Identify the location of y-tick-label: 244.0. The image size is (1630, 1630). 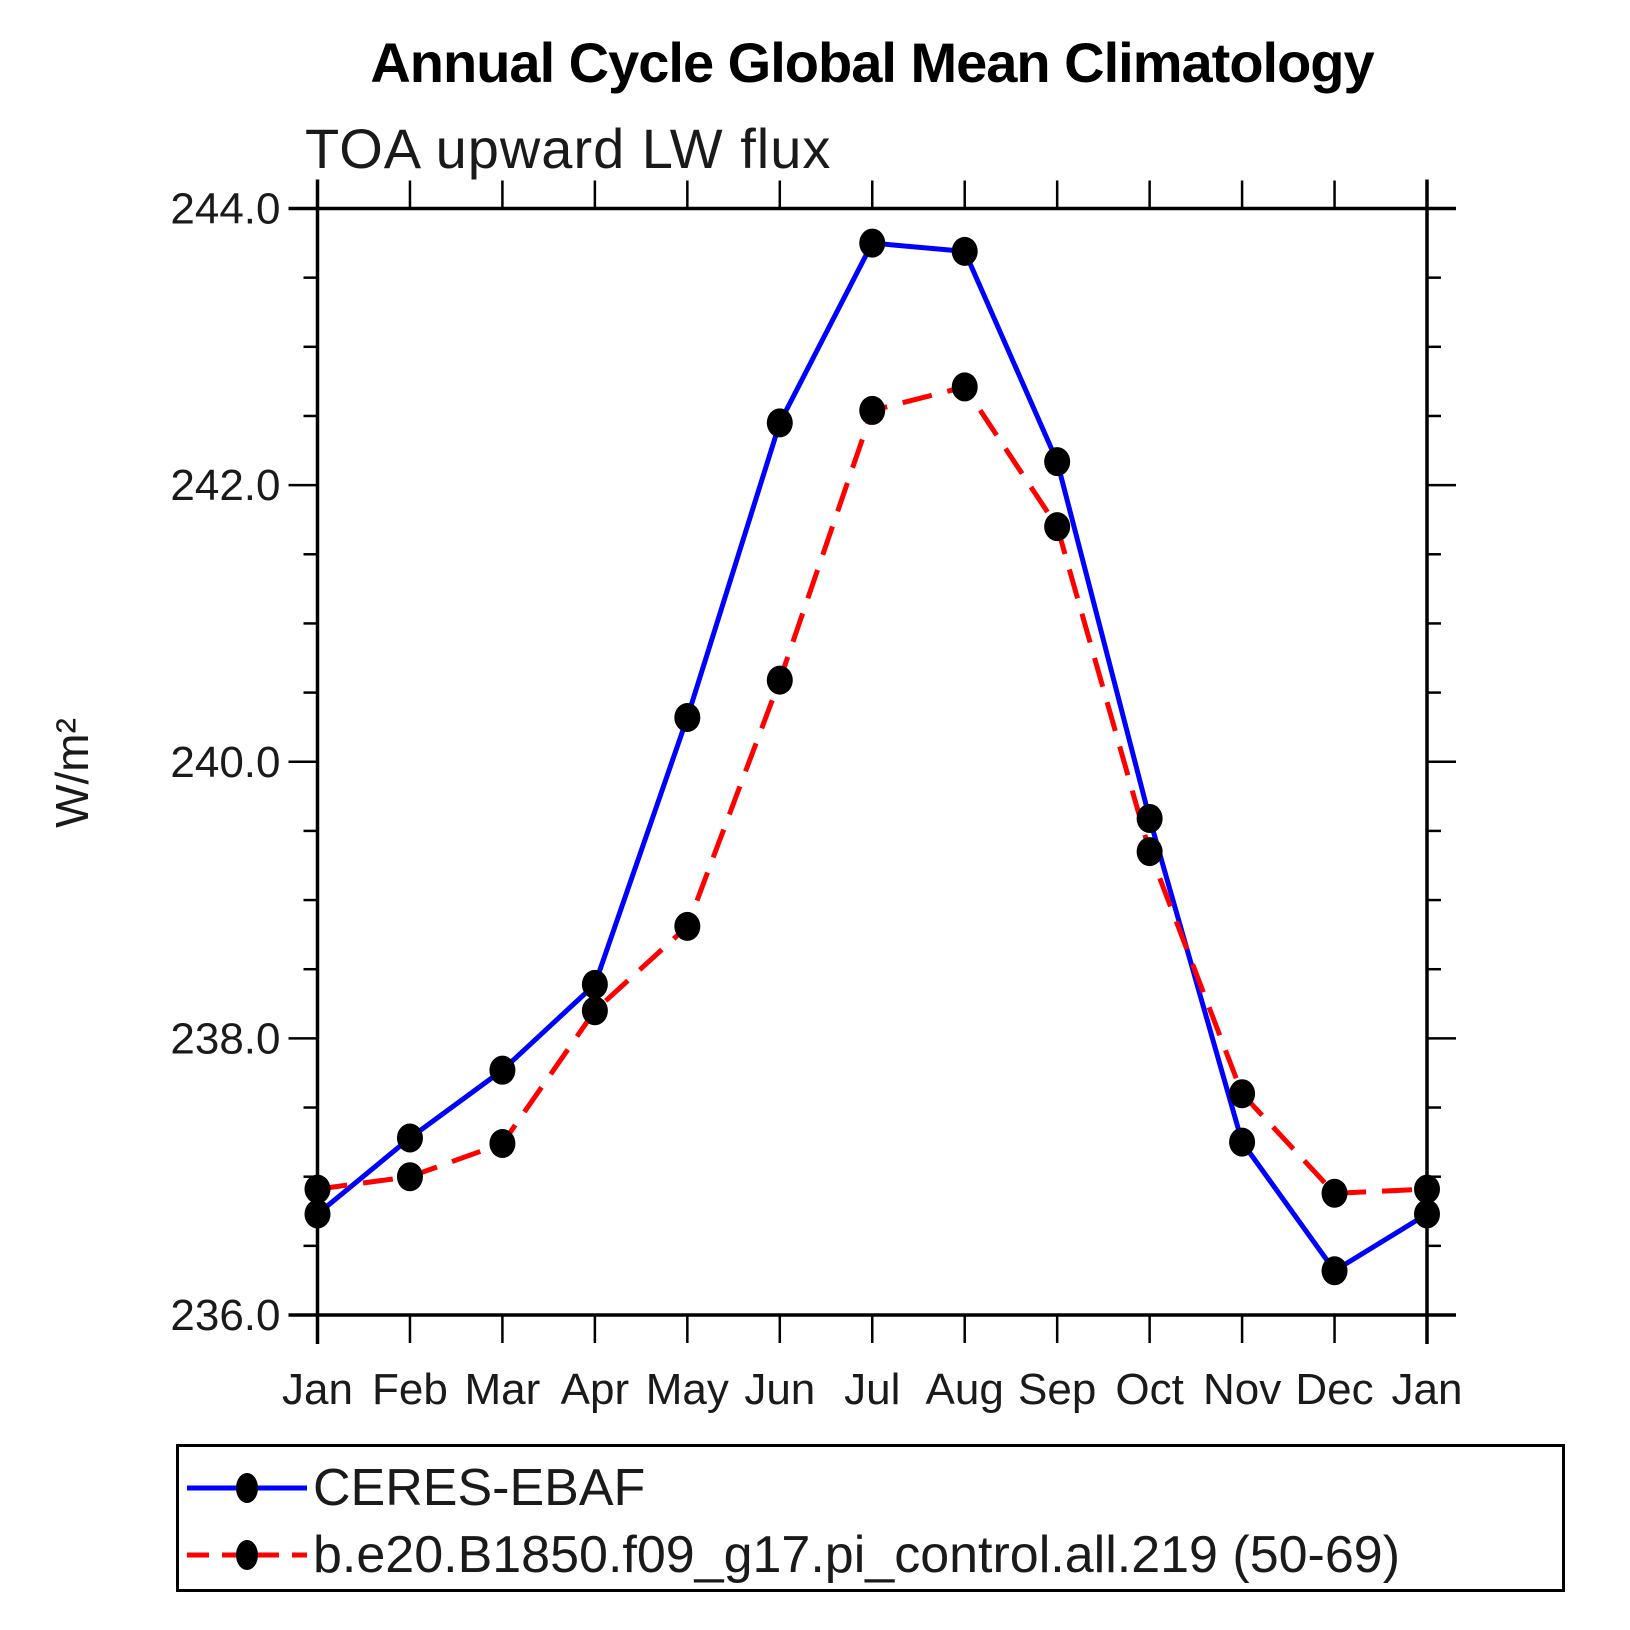
(225, 209).